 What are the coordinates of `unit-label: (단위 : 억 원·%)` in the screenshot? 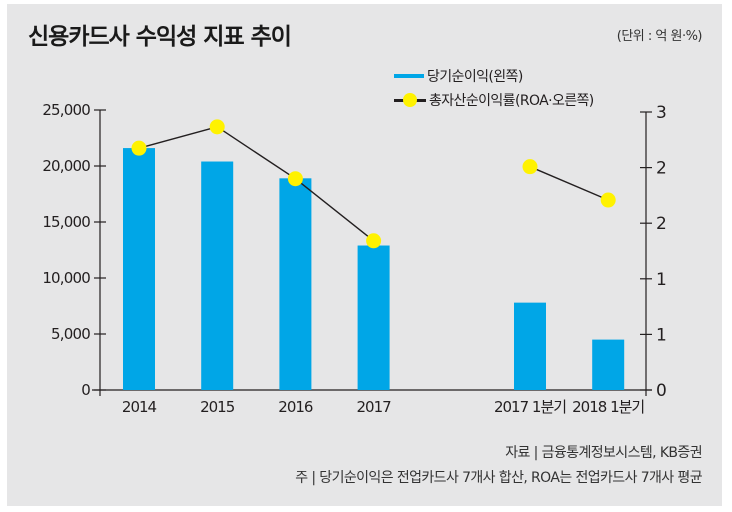 It's located at (659, 36).